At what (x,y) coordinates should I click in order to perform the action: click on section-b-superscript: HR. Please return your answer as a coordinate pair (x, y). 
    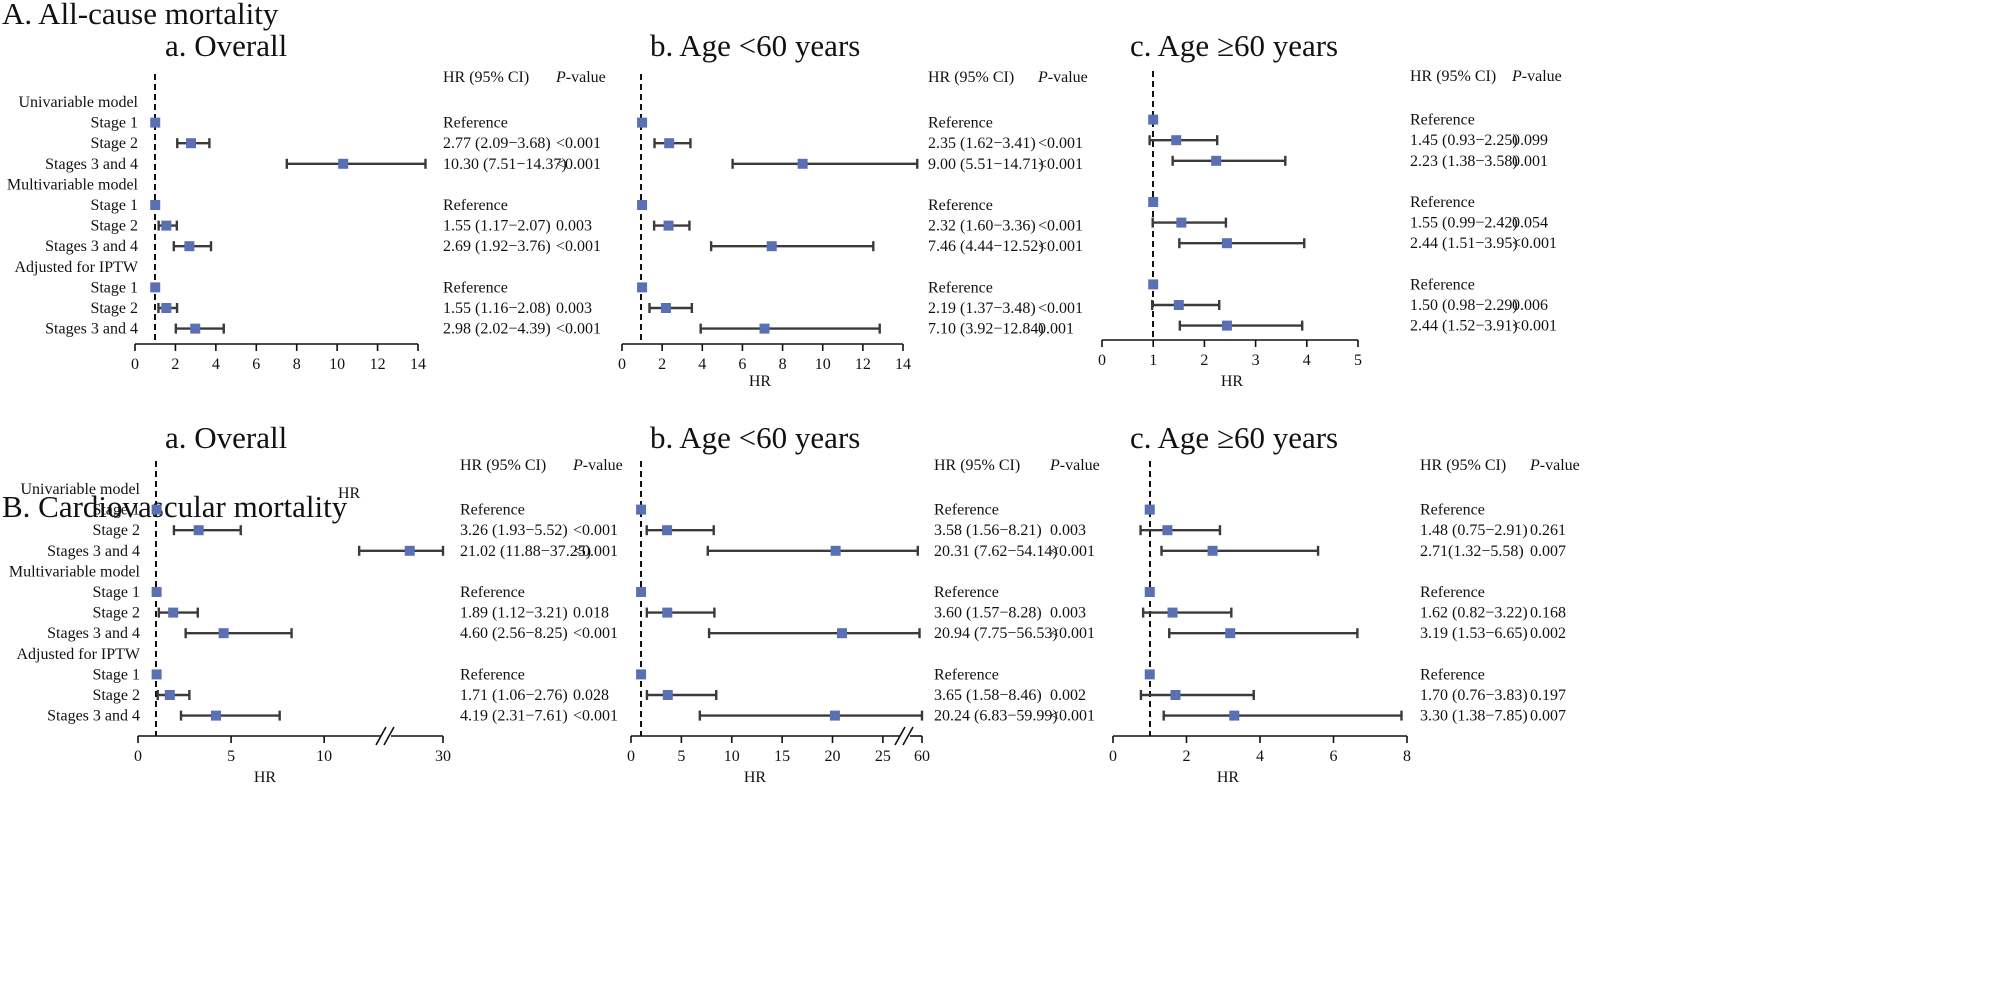
    Looking at the image, I should click on (349, 493).